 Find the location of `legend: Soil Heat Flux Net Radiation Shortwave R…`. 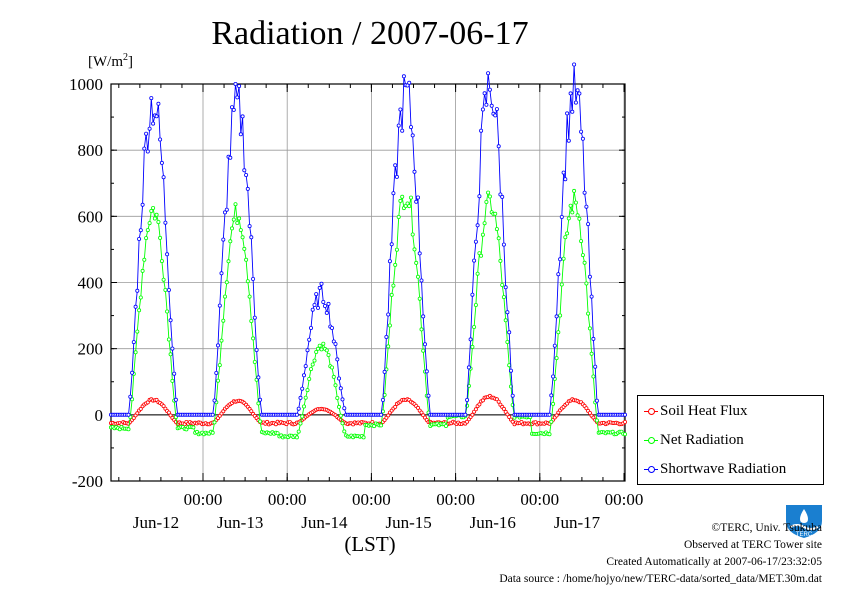

legend: Soil Heat Flux Net Radiation Shortwave R… is located at coordinates (730, 440).